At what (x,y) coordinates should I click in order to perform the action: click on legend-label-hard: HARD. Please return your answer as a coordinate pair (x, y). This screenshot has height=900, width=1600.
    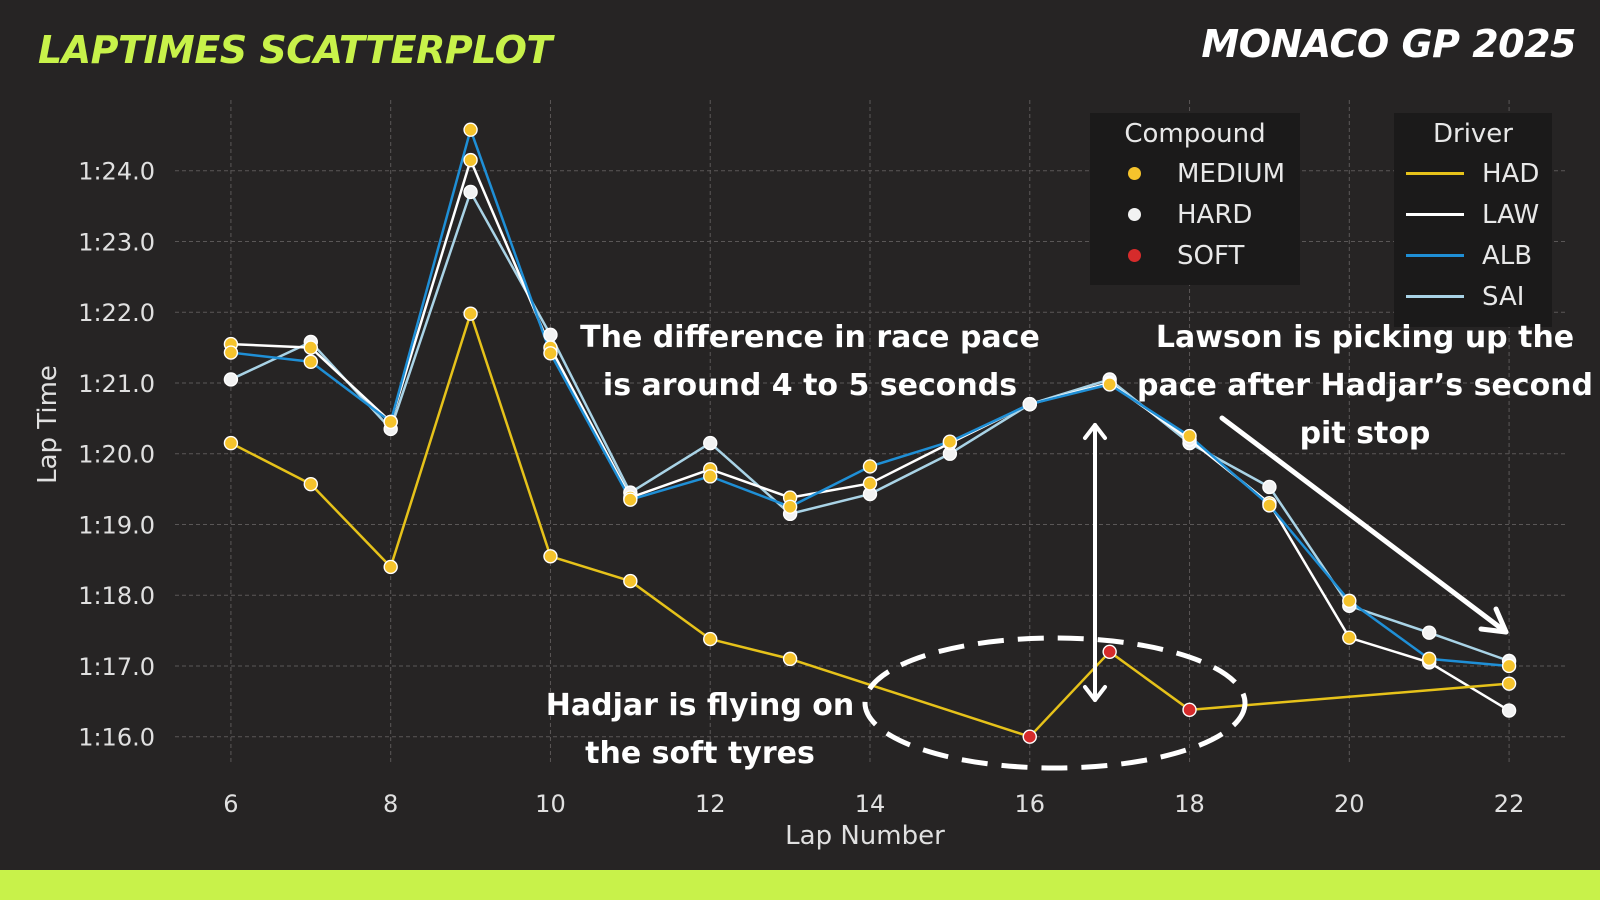
    Looking at the image, I should click on (1215, 214).